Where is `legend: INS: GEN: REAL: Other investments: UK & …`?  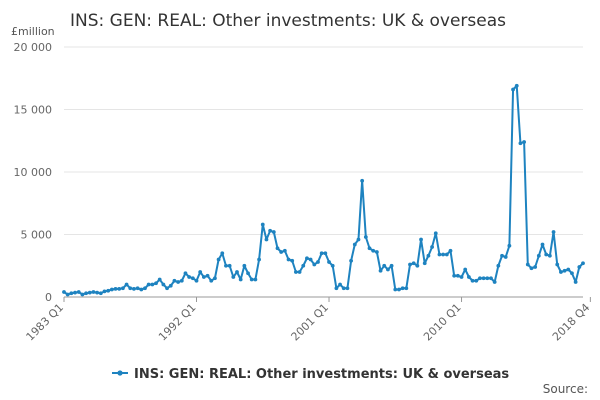
legend: INS: GEN: REAL: Other investments: UK & … is located at coordinates (310, 374).